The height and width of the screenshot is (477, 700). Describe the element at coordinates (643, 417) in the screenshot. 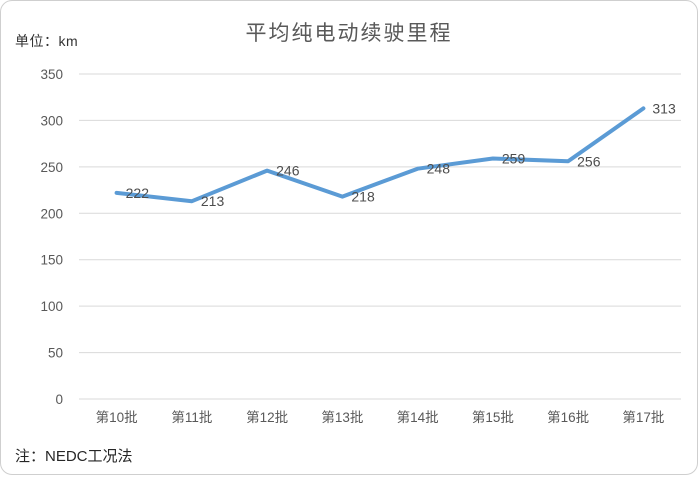

I see `x-tick-label: 第17批` at that location.